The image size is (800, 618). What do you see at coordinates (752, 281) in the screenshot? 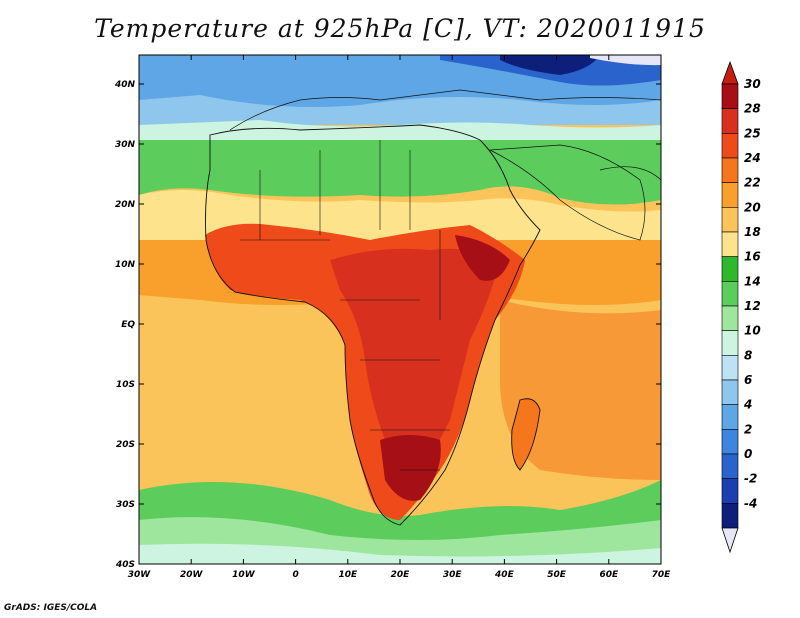
I see `colorbar-label: 14` at bounding box center [752, 281].